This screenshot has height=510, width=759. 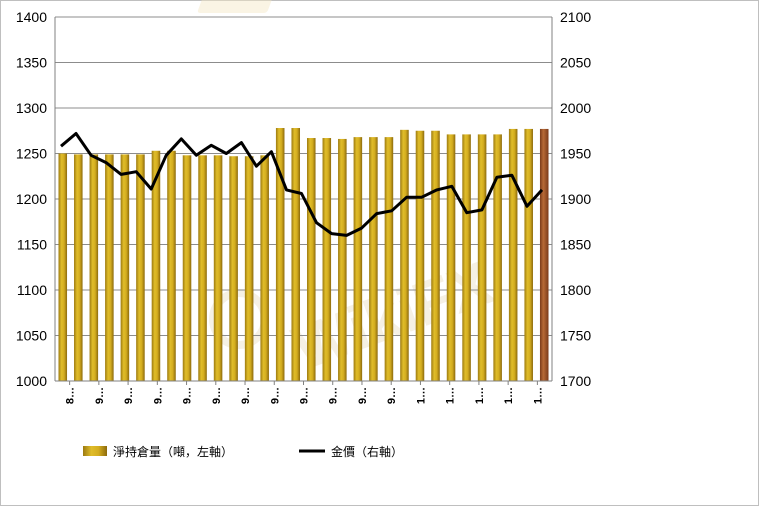 I want to click on right-tick-label: 2100, so click(x=575, y=17).